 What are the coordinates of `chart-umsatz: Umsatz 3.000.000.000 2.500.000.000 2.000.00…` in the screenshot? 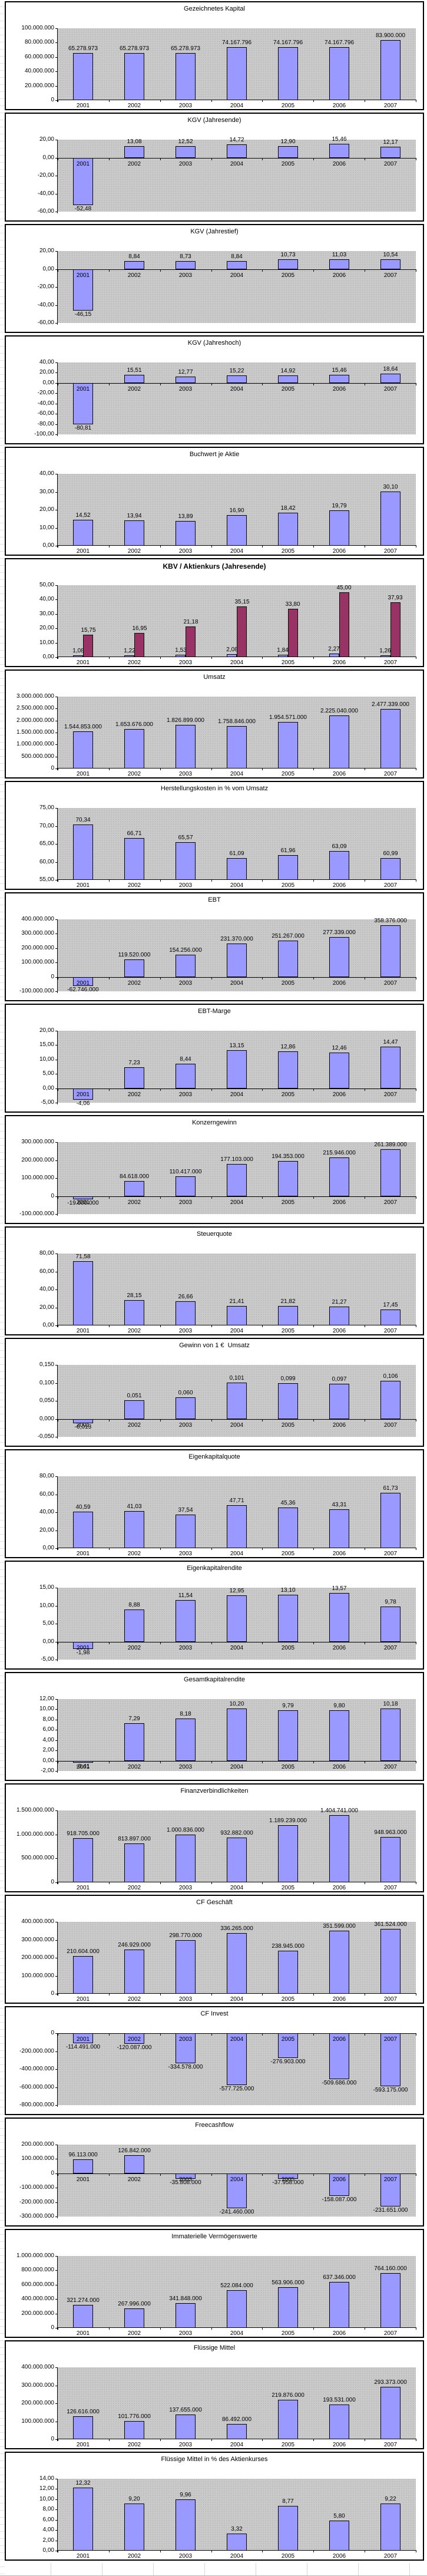 It's located at (215, 724).